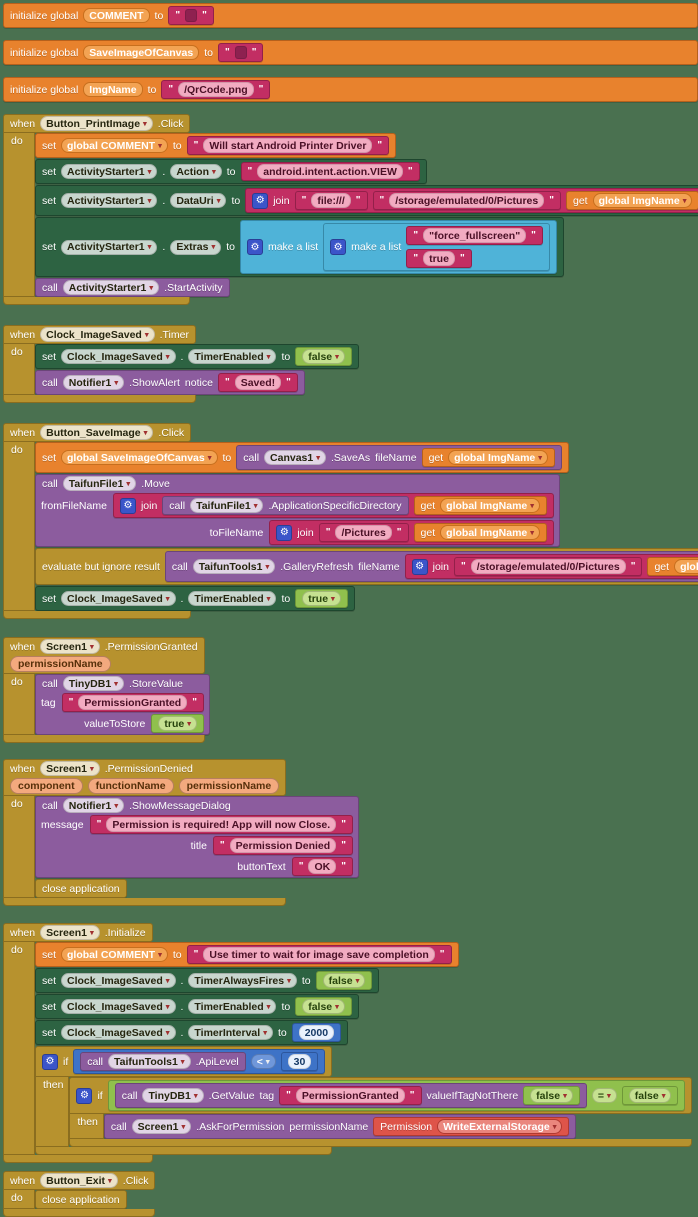 The width and height of the screenshot is (698, 1217). I want to click on dropdown-global-saveimageofcanvas: global SaveImageOfCanvas ▾, so click(139, 457).